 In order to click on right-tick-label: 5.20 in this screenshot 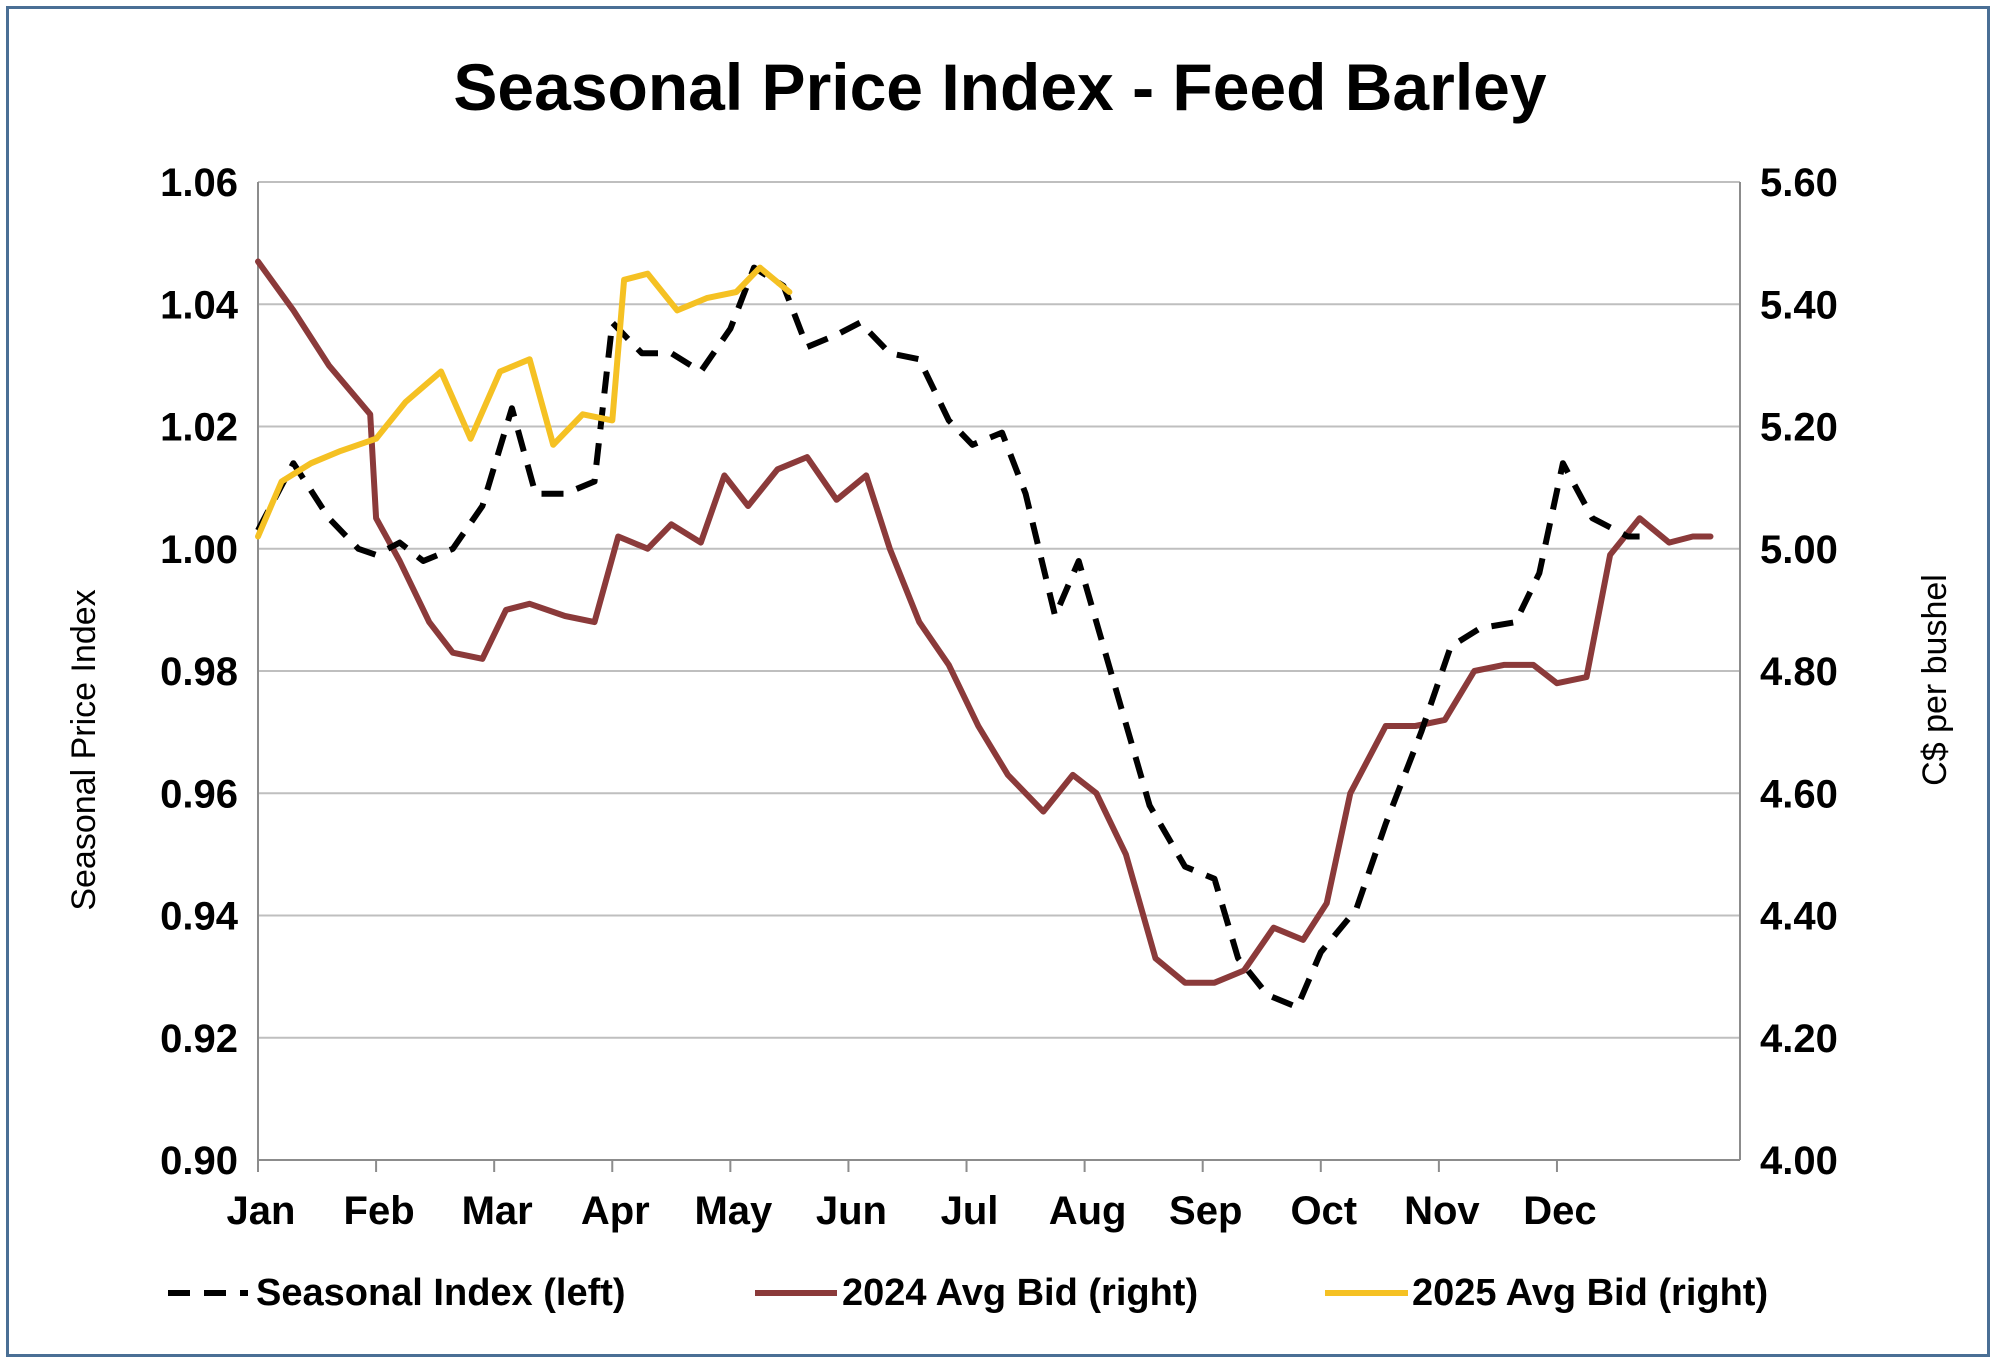, I will do `click(1799, 428)`.